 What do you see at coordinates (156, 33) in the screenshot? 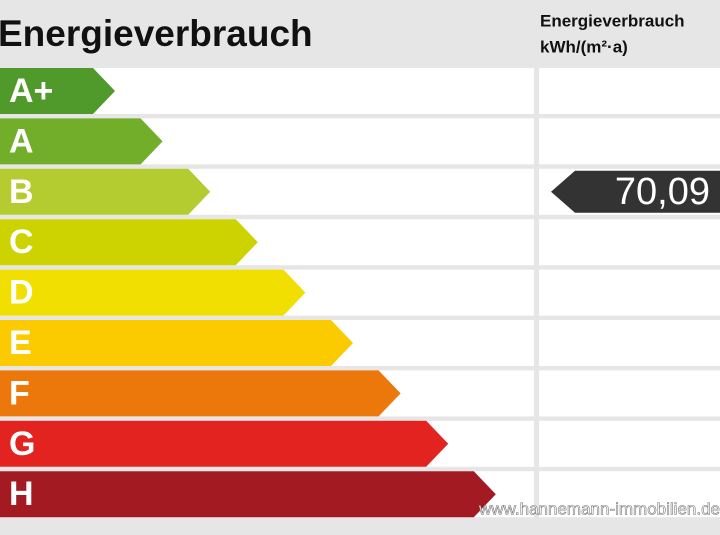
I see `title: Energieverbrauch` at bounding box center [156, 33].